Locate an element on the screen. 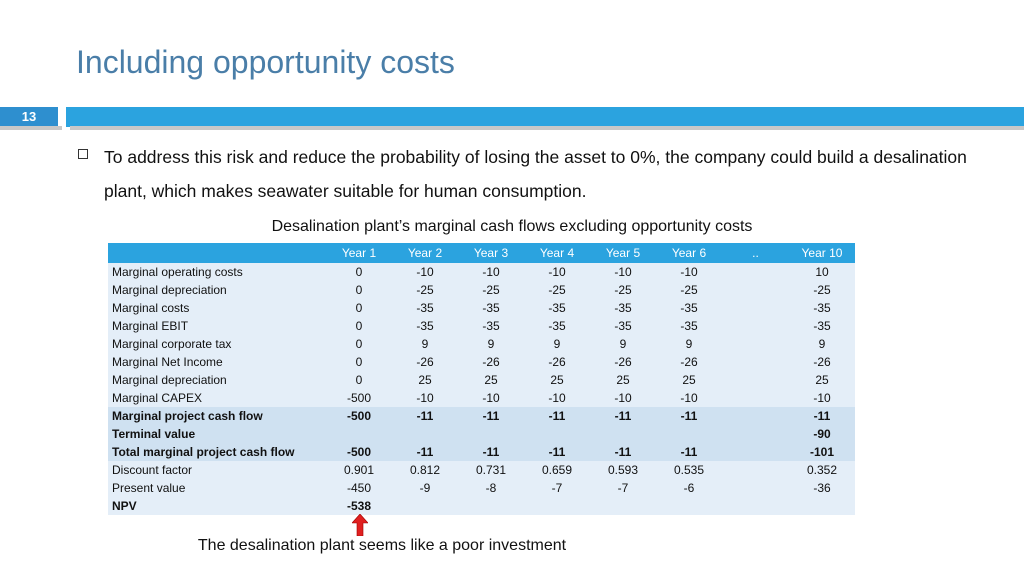 Image resolution: width=1024 pixels, height=575 pixels. table-row: Terminal value -90 is located at coordinates (481, 434).